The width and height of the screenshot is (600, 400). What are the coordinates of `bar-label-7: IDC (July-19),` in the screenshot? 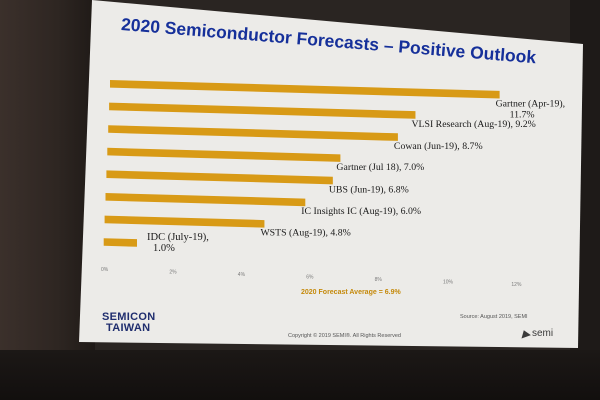 It's located at (178, 237).